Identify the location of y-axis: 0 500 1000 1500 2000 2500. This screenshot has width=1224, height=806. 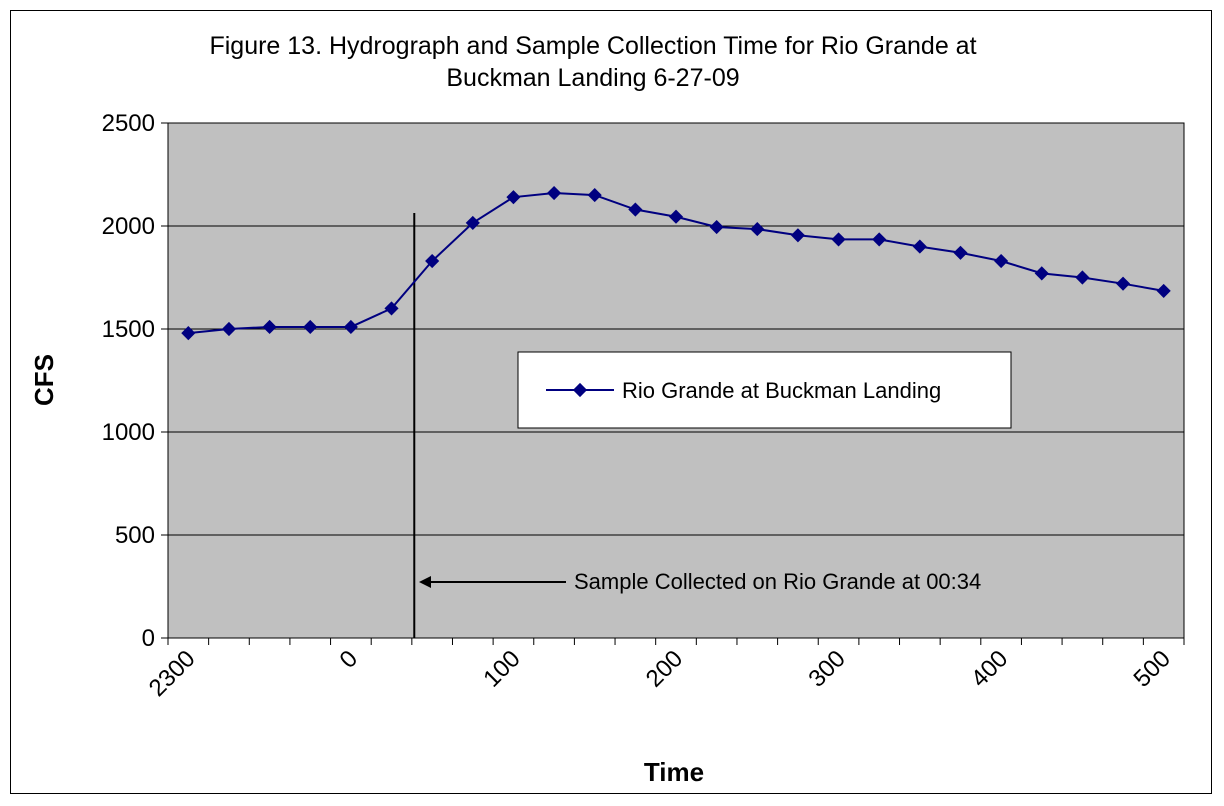
(135, 381).